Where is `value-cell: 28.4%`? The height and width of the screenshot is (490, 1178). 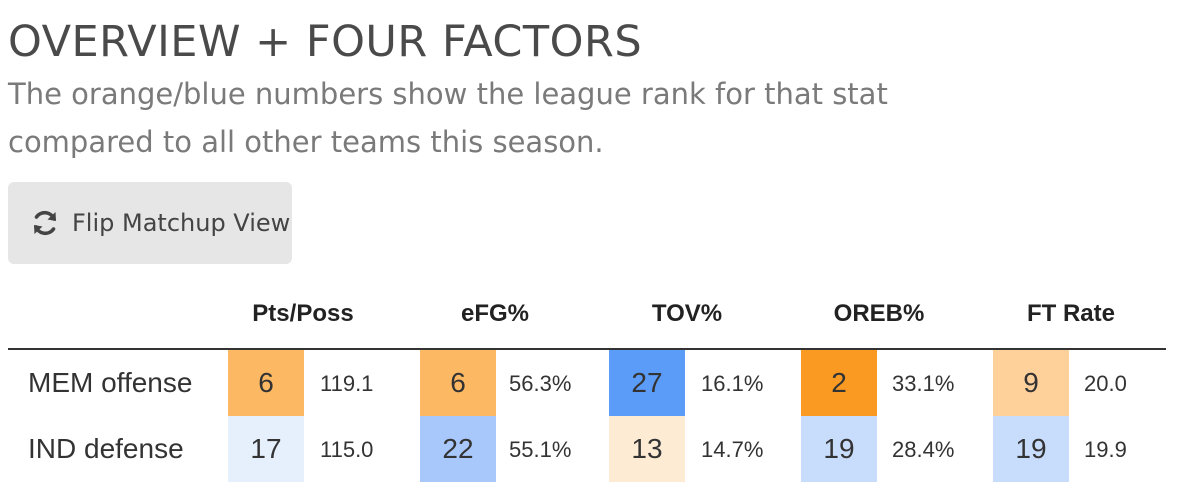
value-cell: 28.4% is located at coordinates (923, 449).